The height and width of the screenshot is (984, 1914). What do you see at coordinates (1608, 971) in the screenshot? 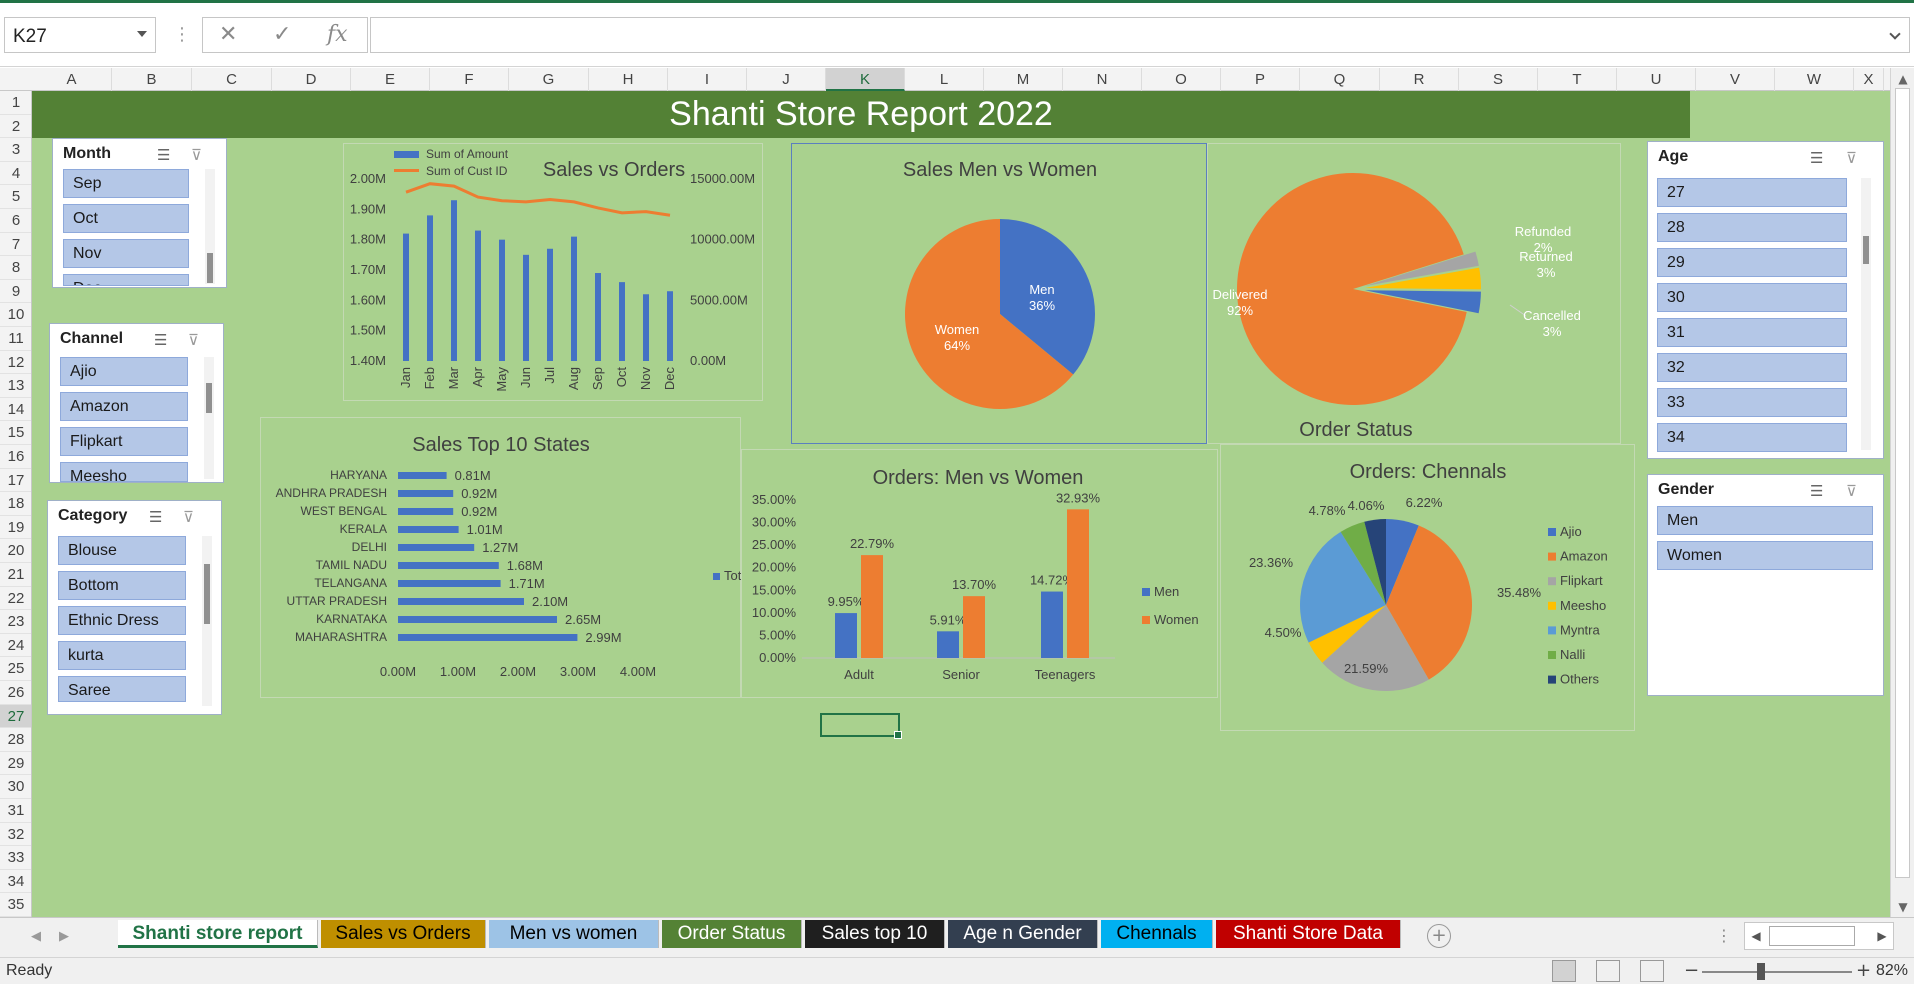
I see `page-layout-icon` at bounding box center [1608, 971].